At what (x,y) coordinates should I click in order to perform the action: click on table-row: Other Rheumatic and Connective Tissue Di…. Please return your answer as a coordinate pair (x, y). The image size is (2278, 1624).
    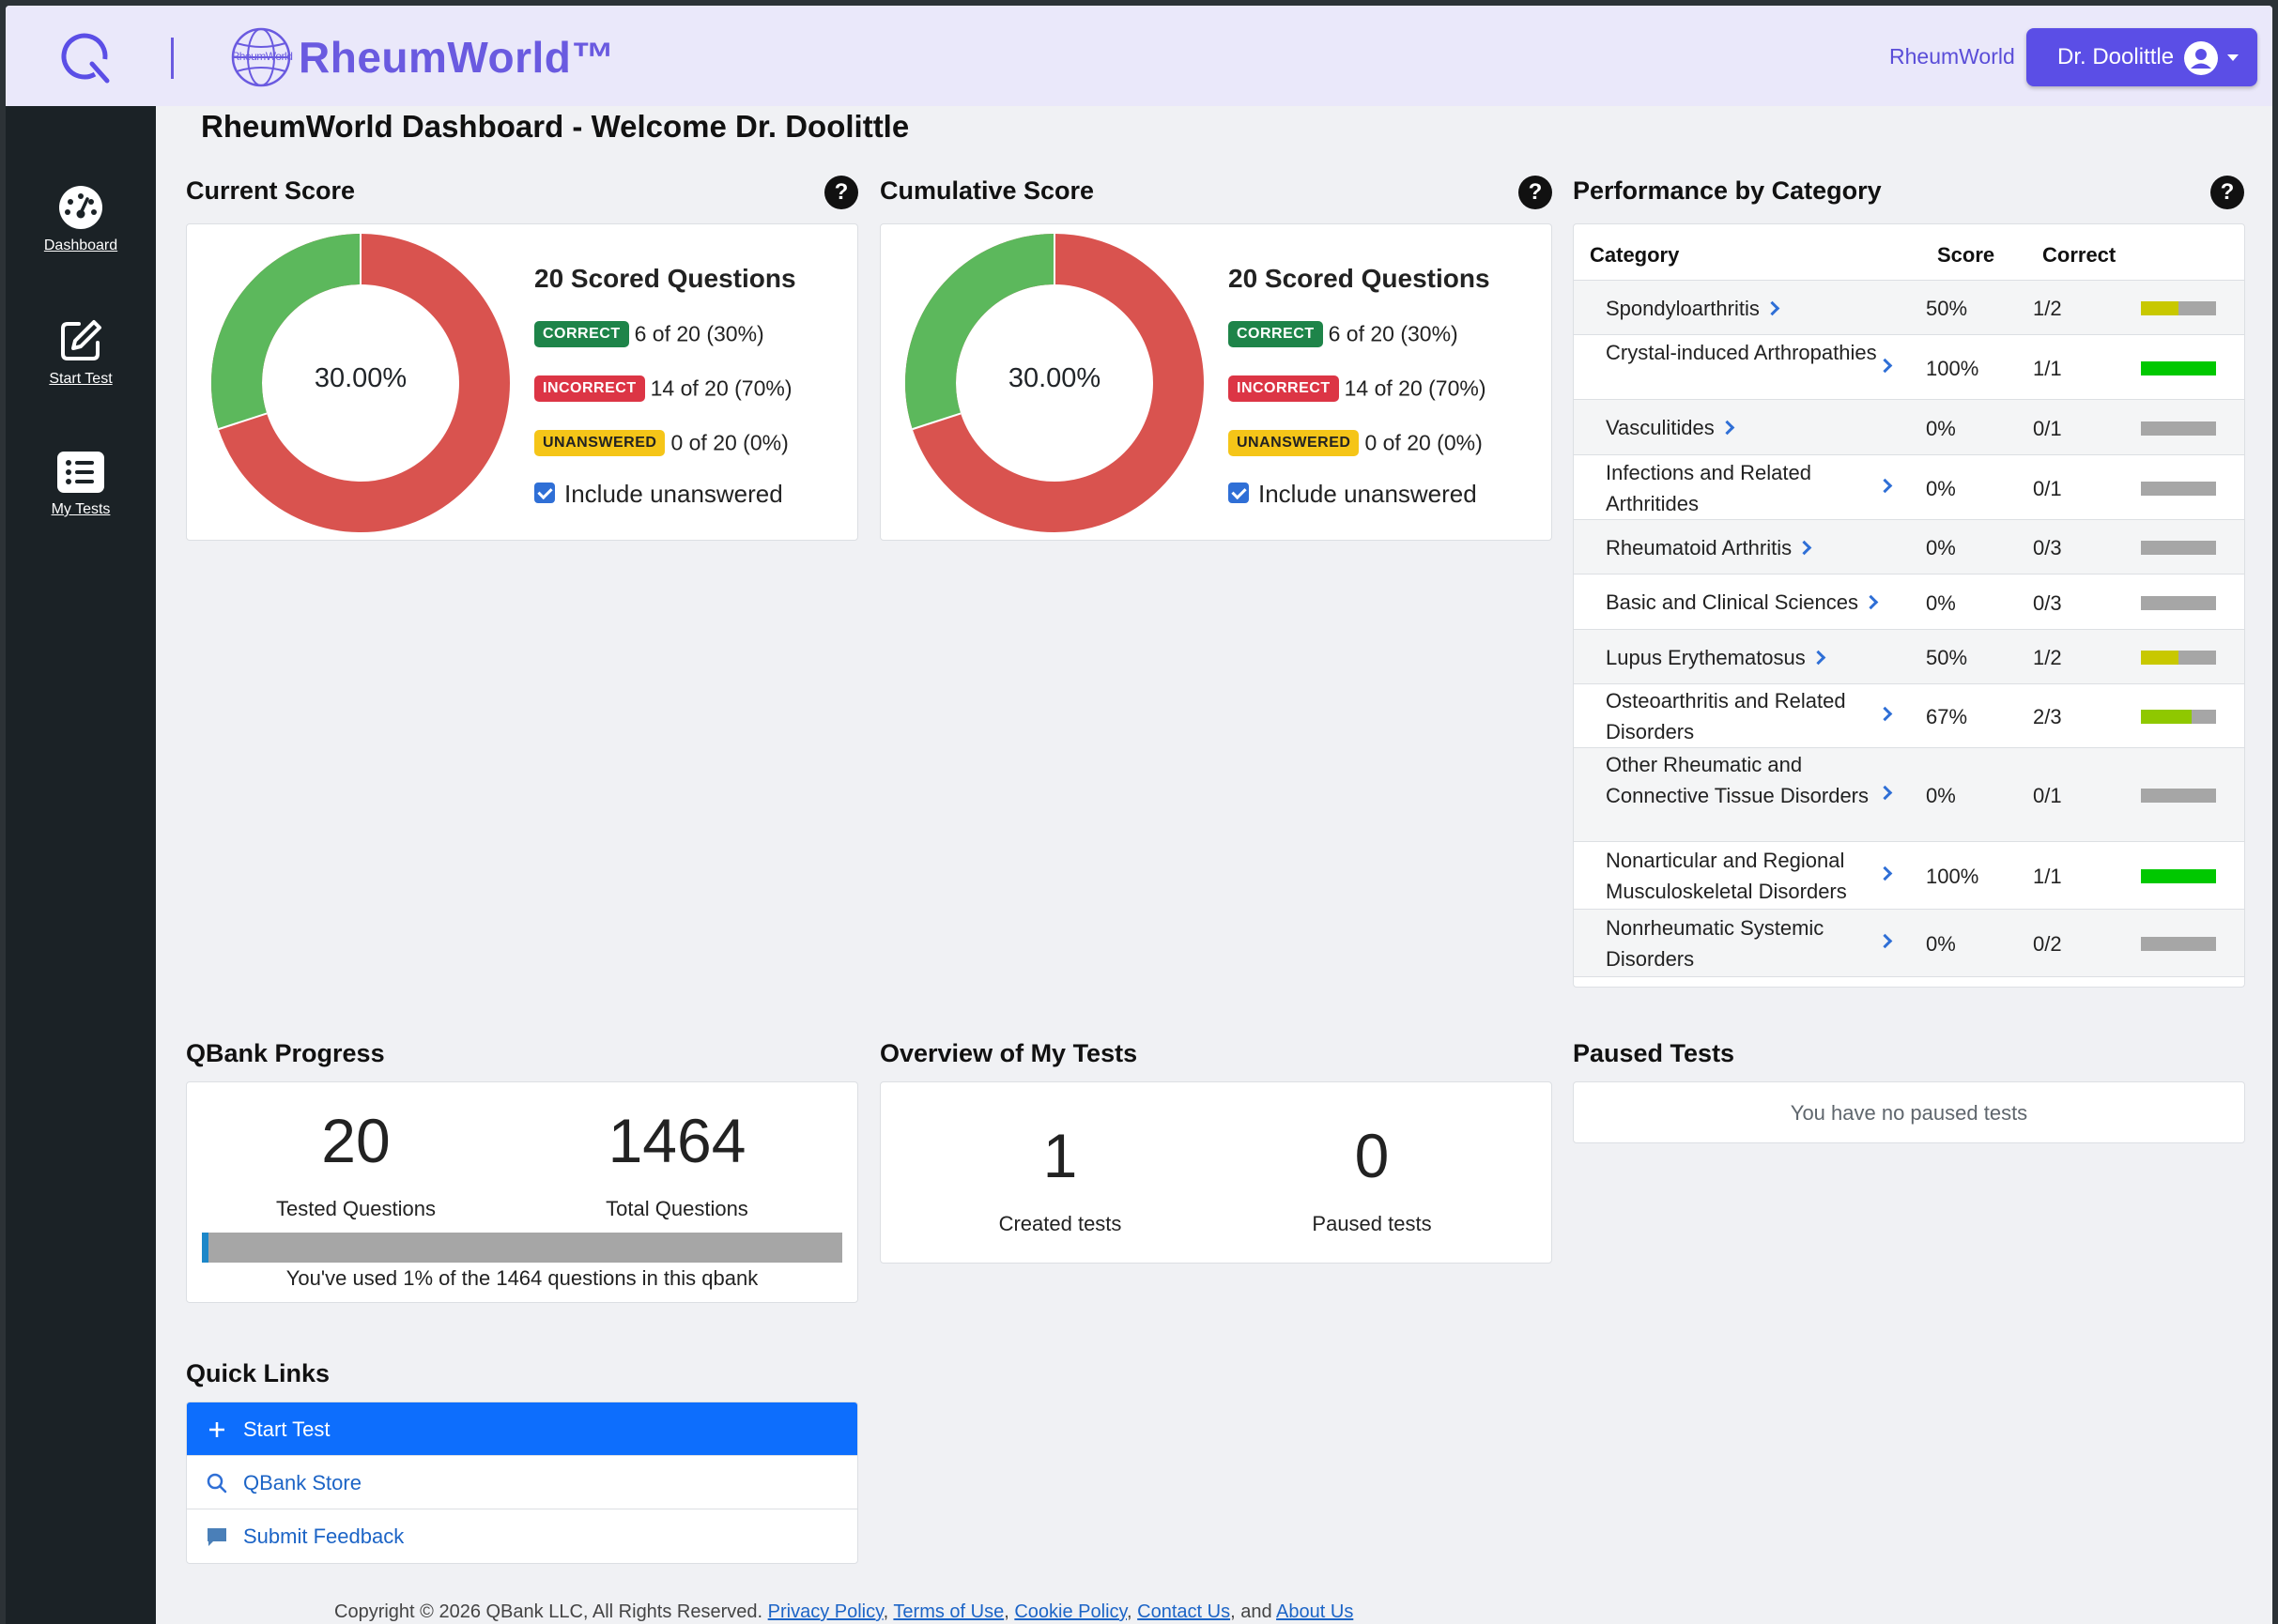
    Looking at the image, I should click on (1909, 795).